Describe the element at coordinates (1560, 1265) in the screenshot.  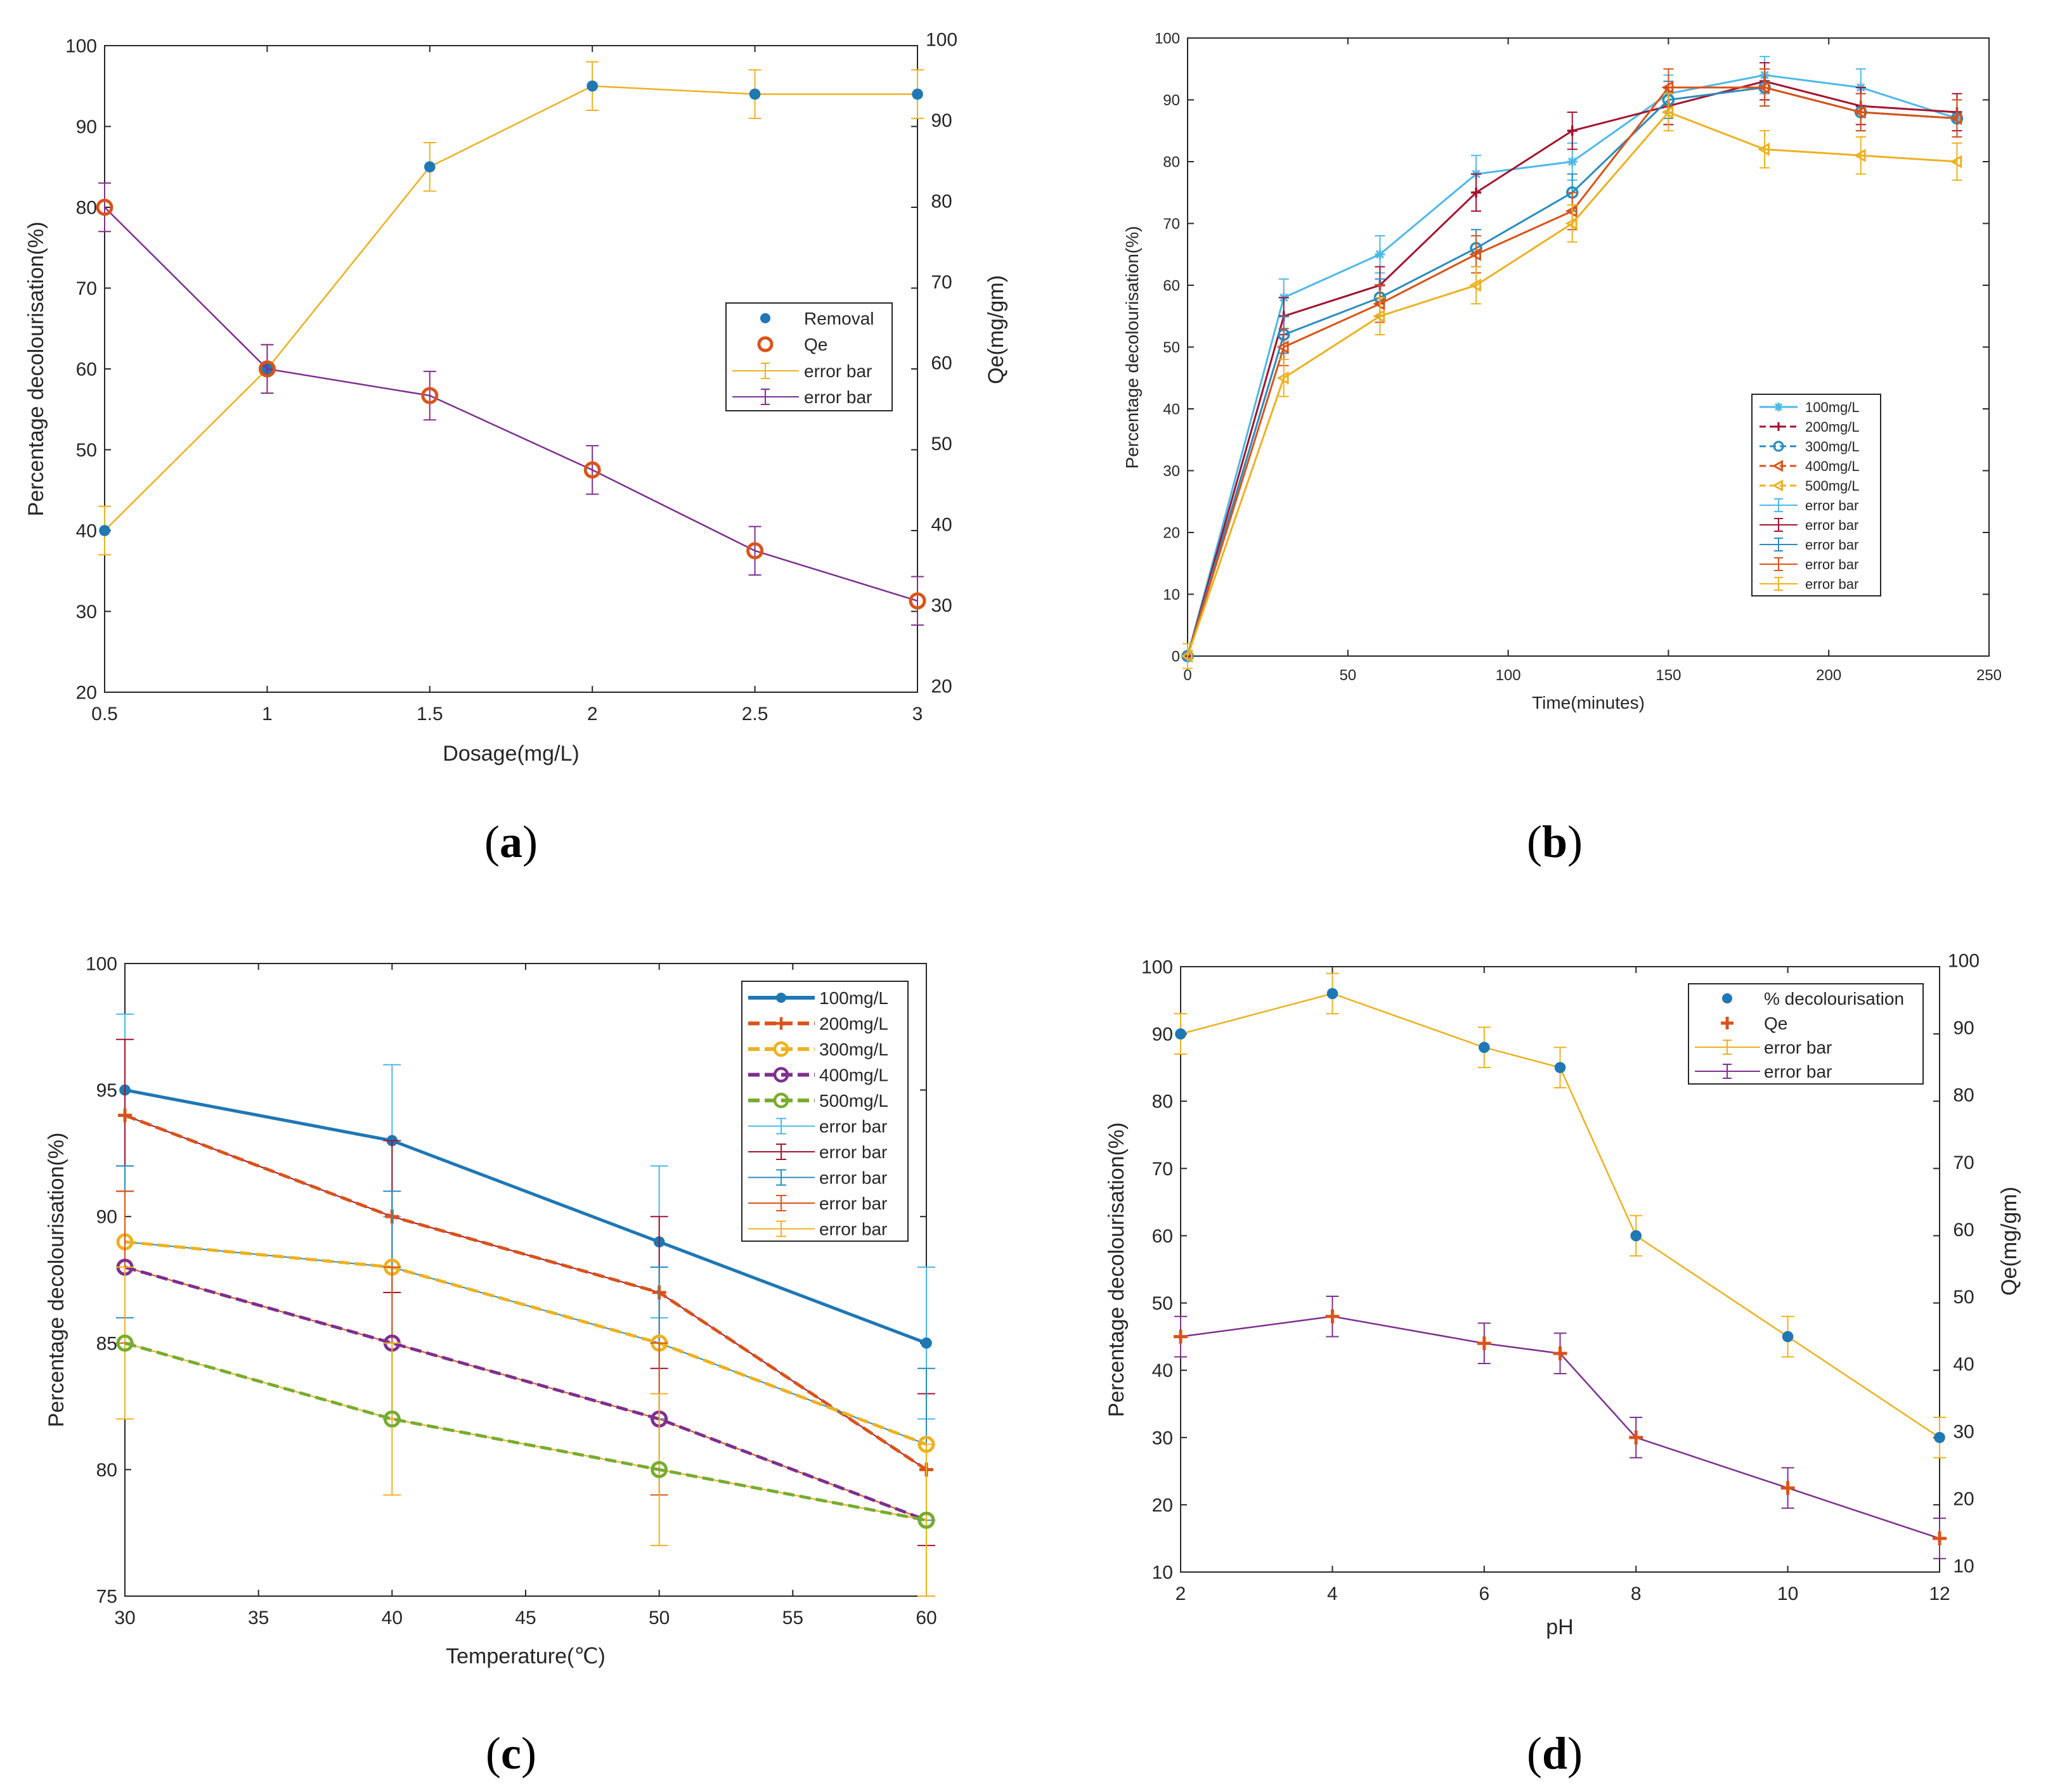
I see `chart-d-series` at that location.